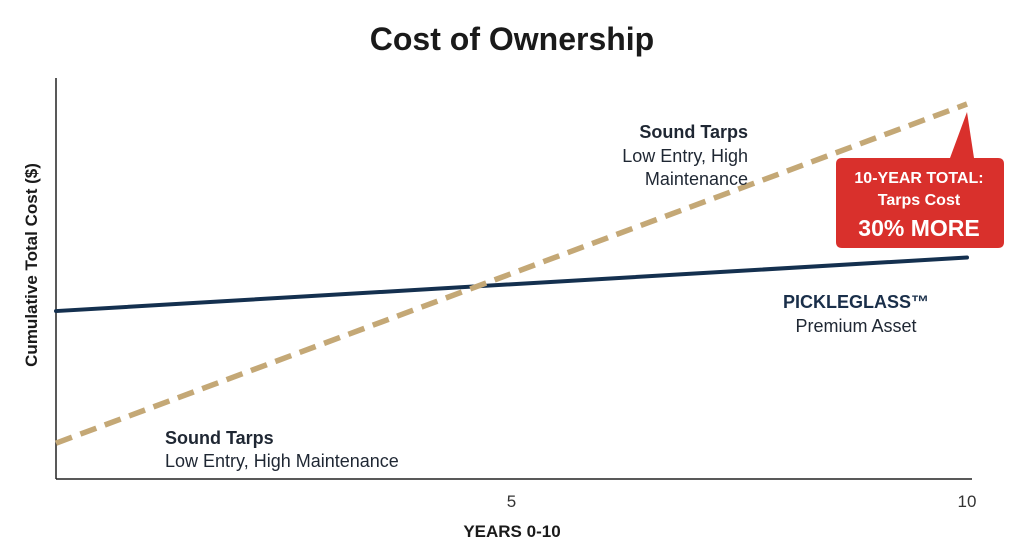  Describe the element at coordinates (855, 326) in the screenshot. I see `pickleglass-line1: Premium Asset` at that location.